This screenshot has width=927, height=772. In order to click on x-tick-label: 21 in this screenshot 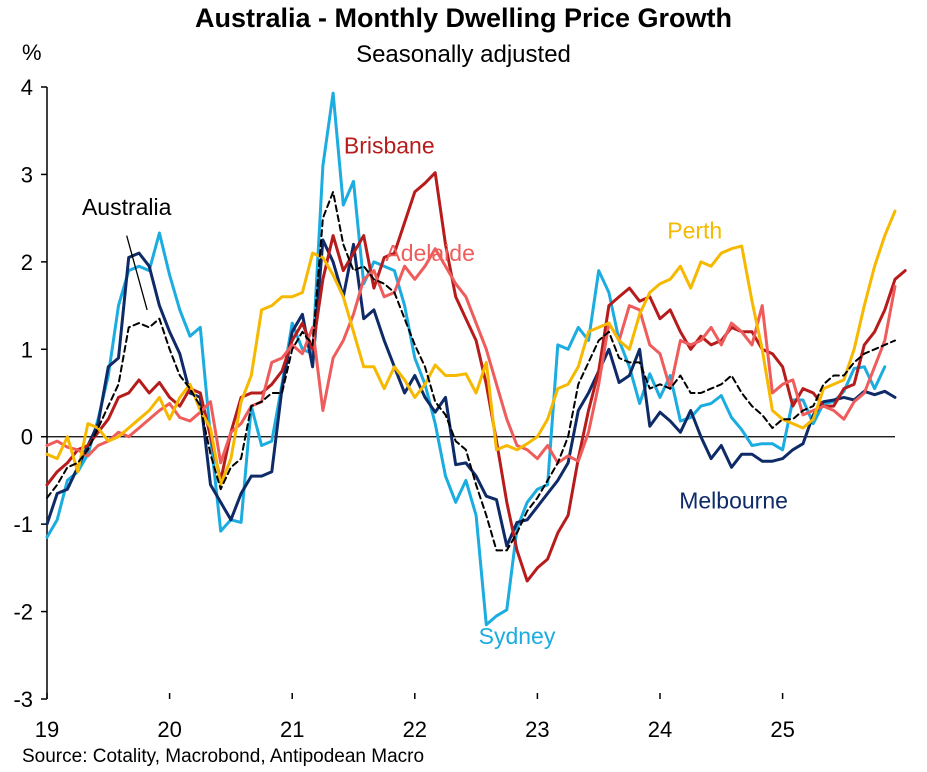, I will do `click(292, 729)`.